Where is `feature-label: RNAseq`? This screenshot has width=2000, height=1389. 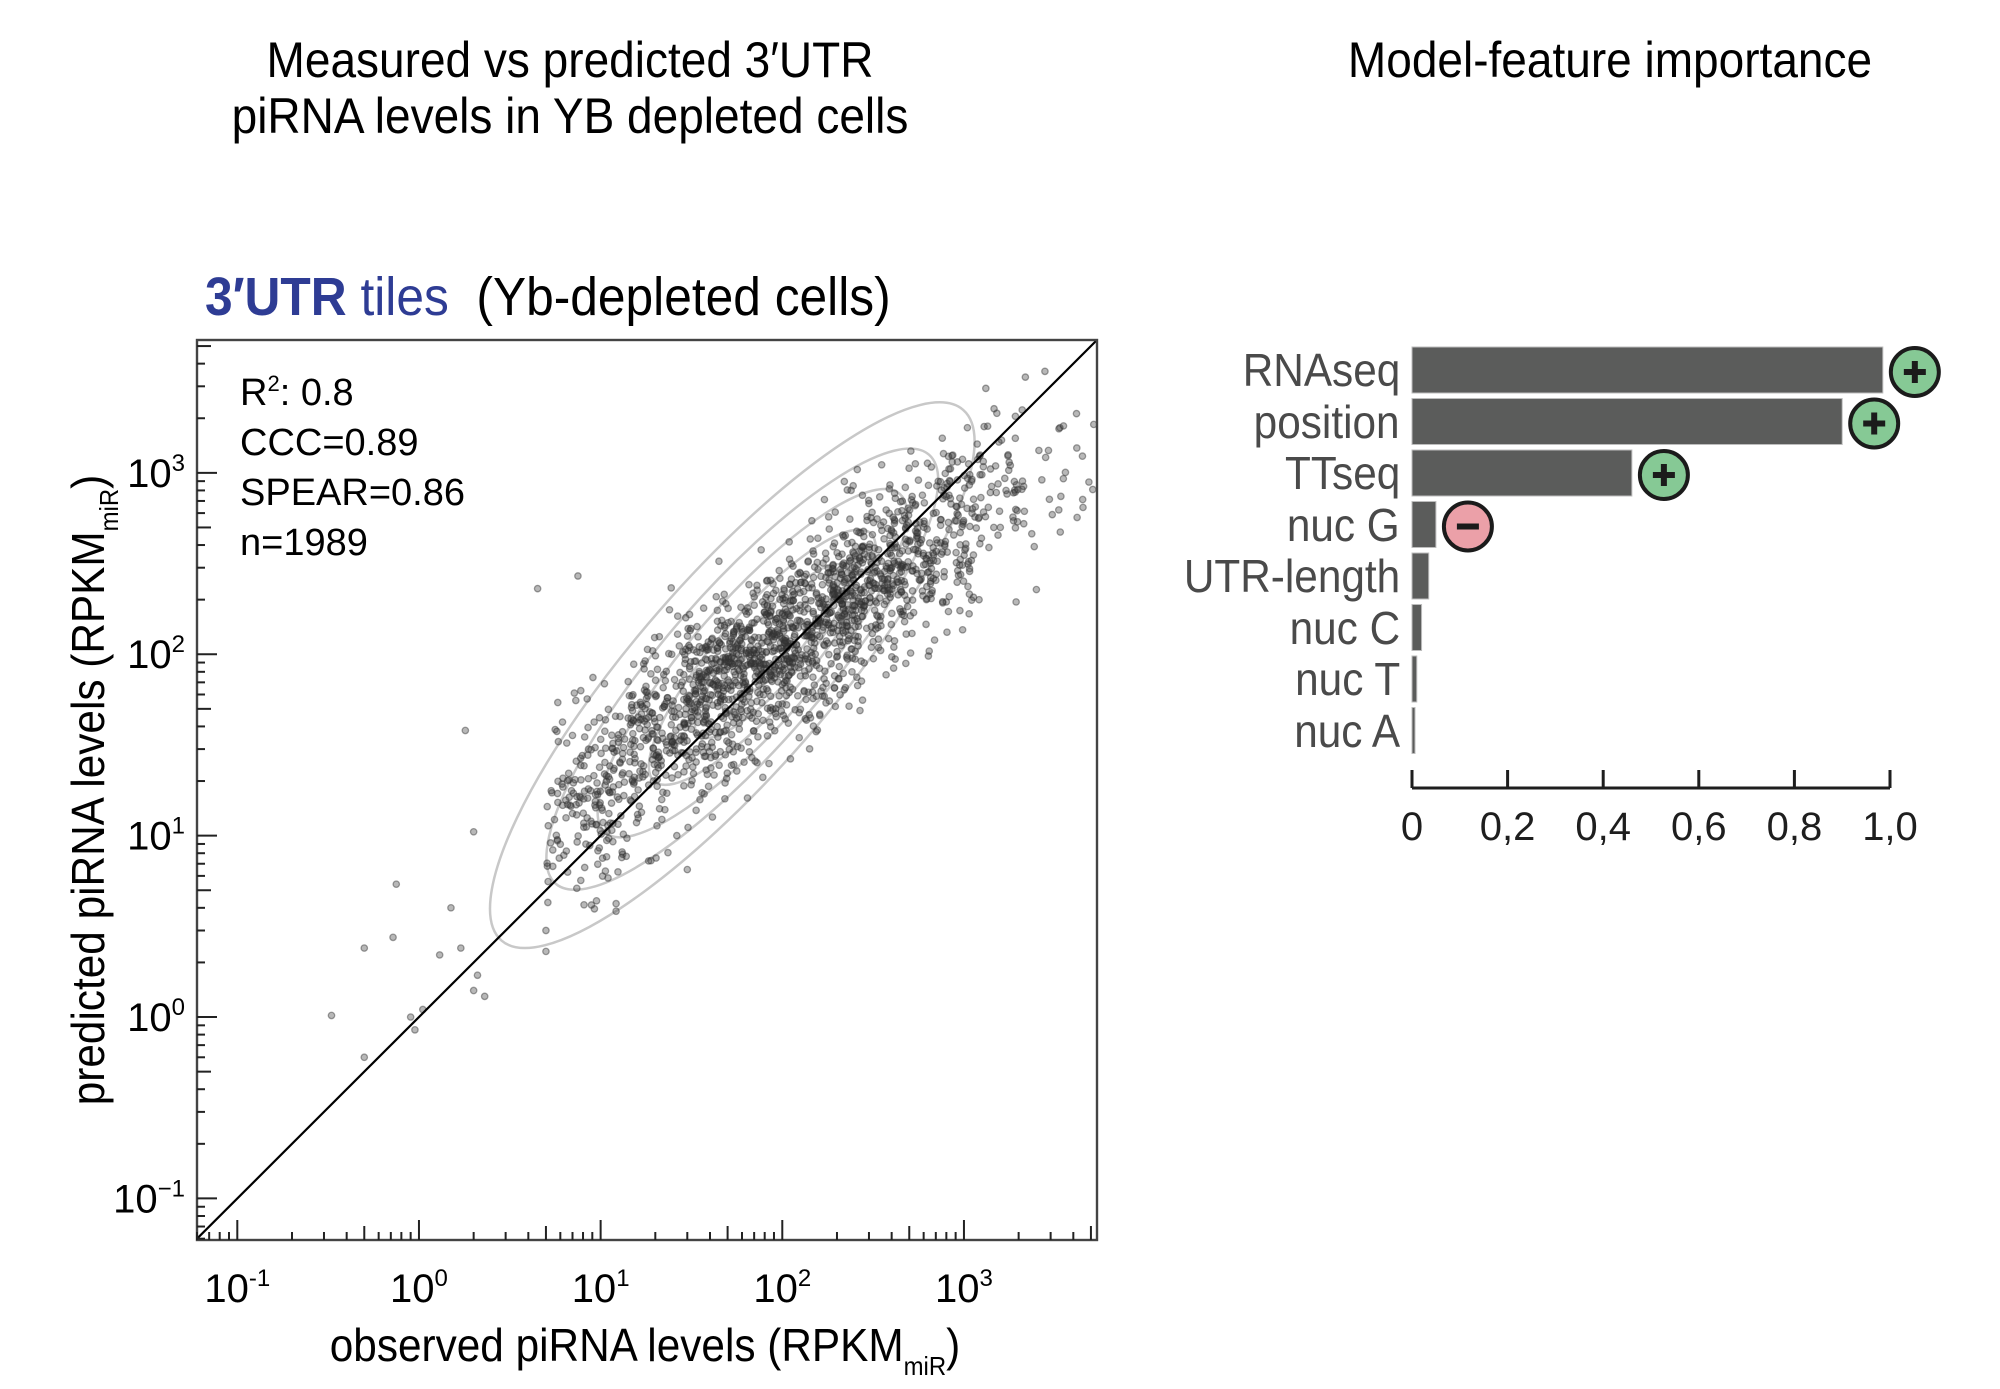 feature-label: RNAseq is located at coordinates (1321, 370).